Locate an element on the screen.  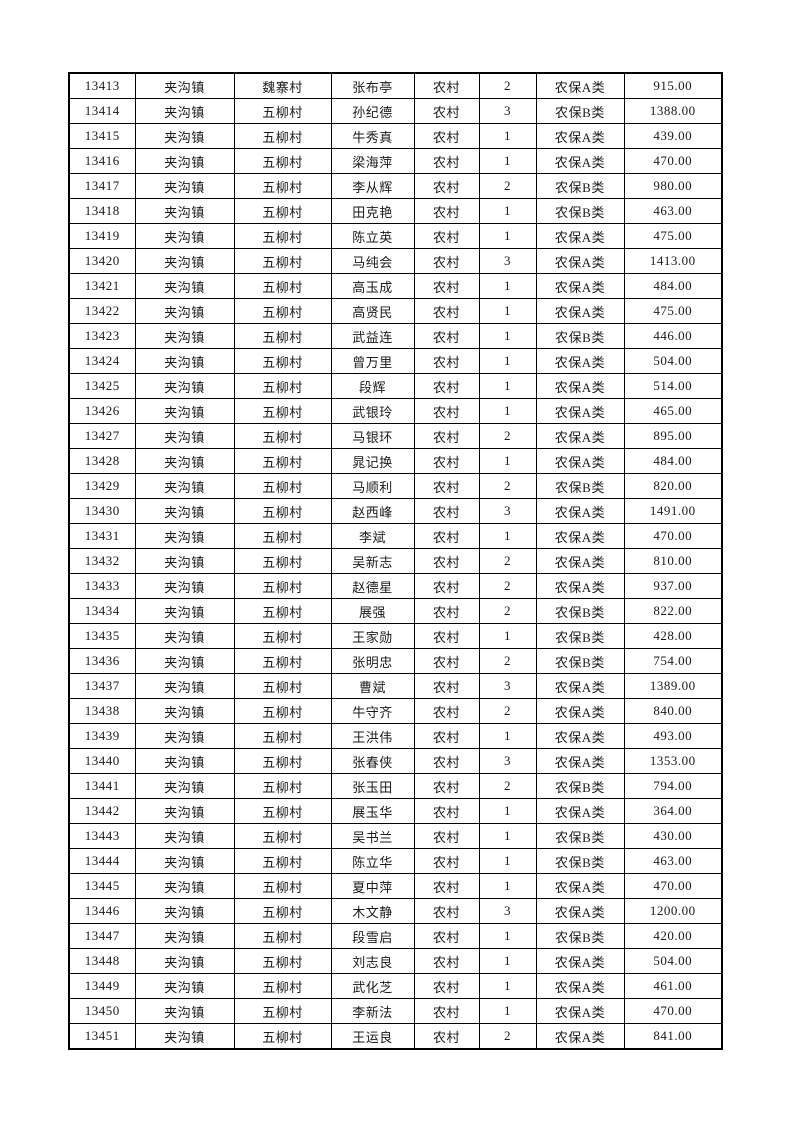
cell-person-name: 马纯会 is located at coordinates (372, 261).